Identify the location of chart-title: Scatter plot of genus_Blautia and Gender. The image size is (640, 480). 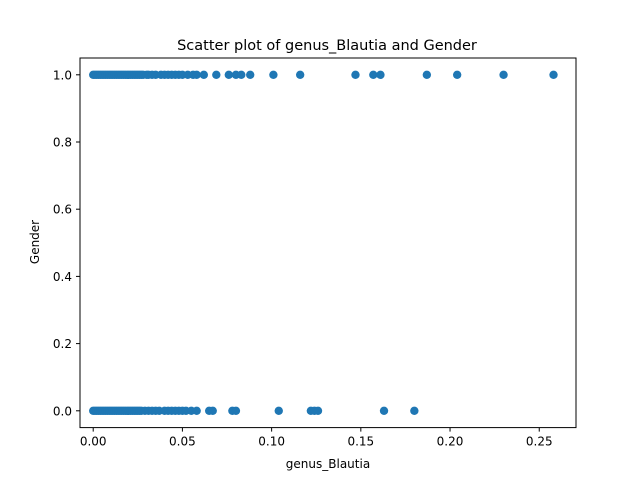
(327, 46).